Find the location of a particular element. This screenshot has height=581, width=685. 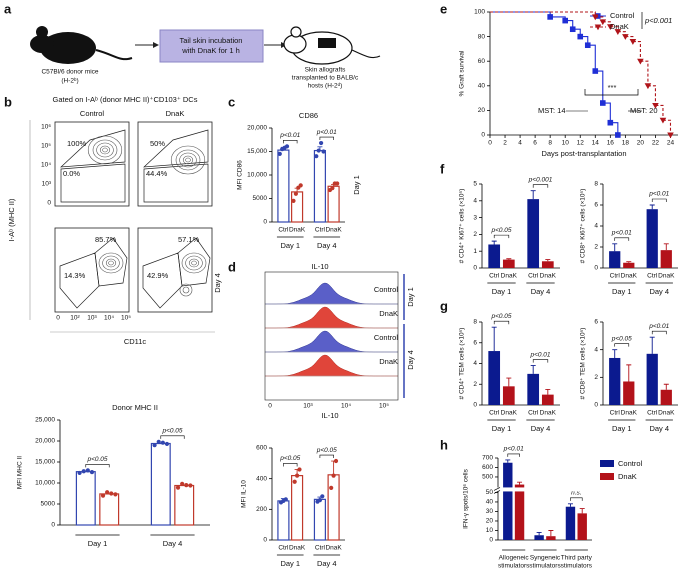

y-tick-label: 600 is located at coordinates (487, 467).